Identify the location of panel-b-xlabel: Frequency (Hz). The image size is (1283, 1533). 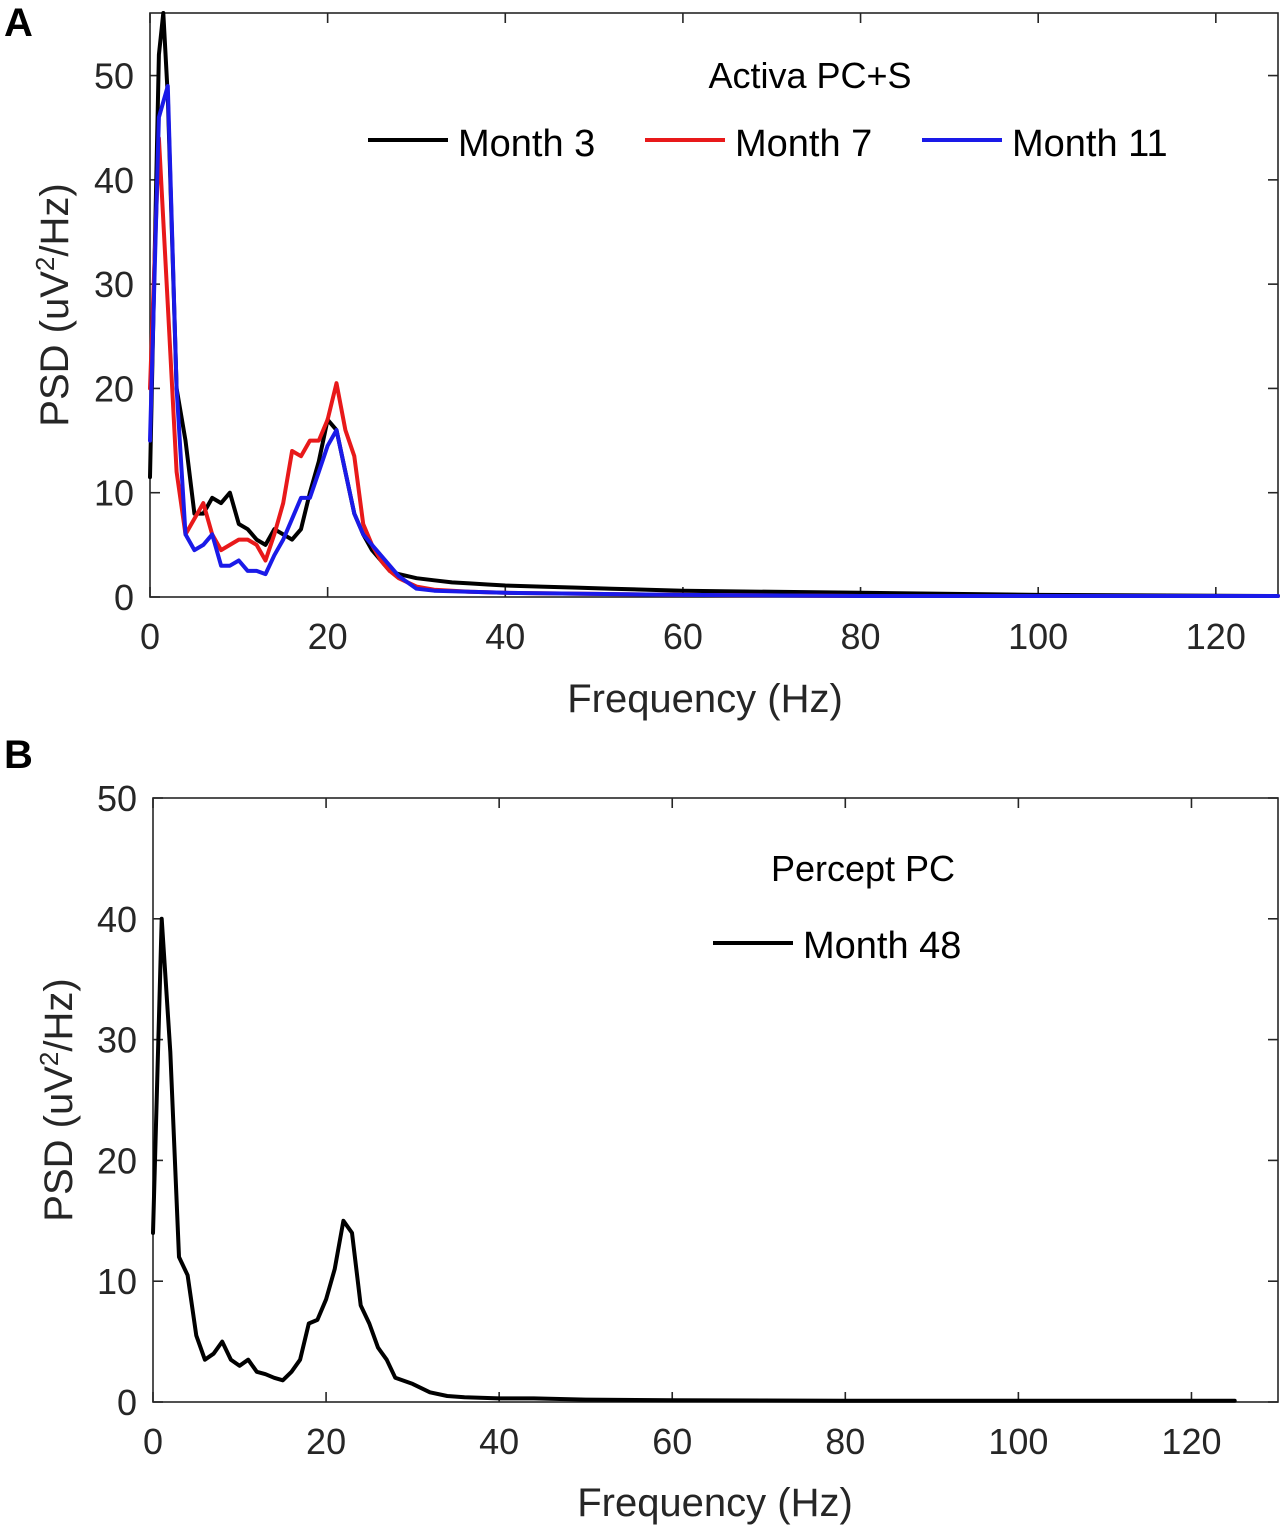
(715, 1503).